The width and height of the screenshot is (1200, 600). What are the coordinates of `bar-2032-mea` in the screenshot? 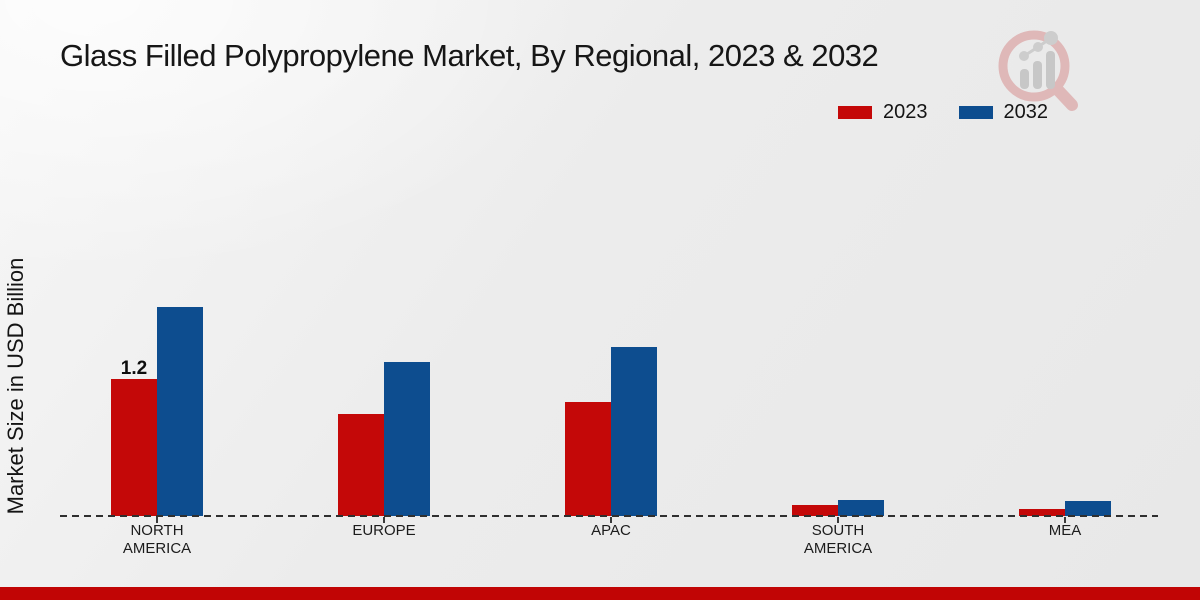 It's located at (1088, 508).